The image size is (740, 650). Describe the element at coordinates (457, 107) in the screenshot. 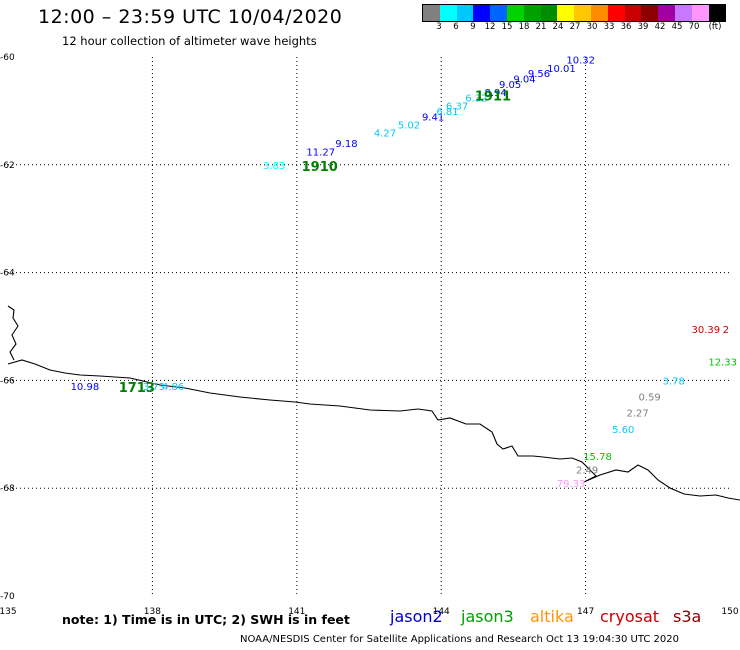

I see `wave-height-label: 6.37` at that location.